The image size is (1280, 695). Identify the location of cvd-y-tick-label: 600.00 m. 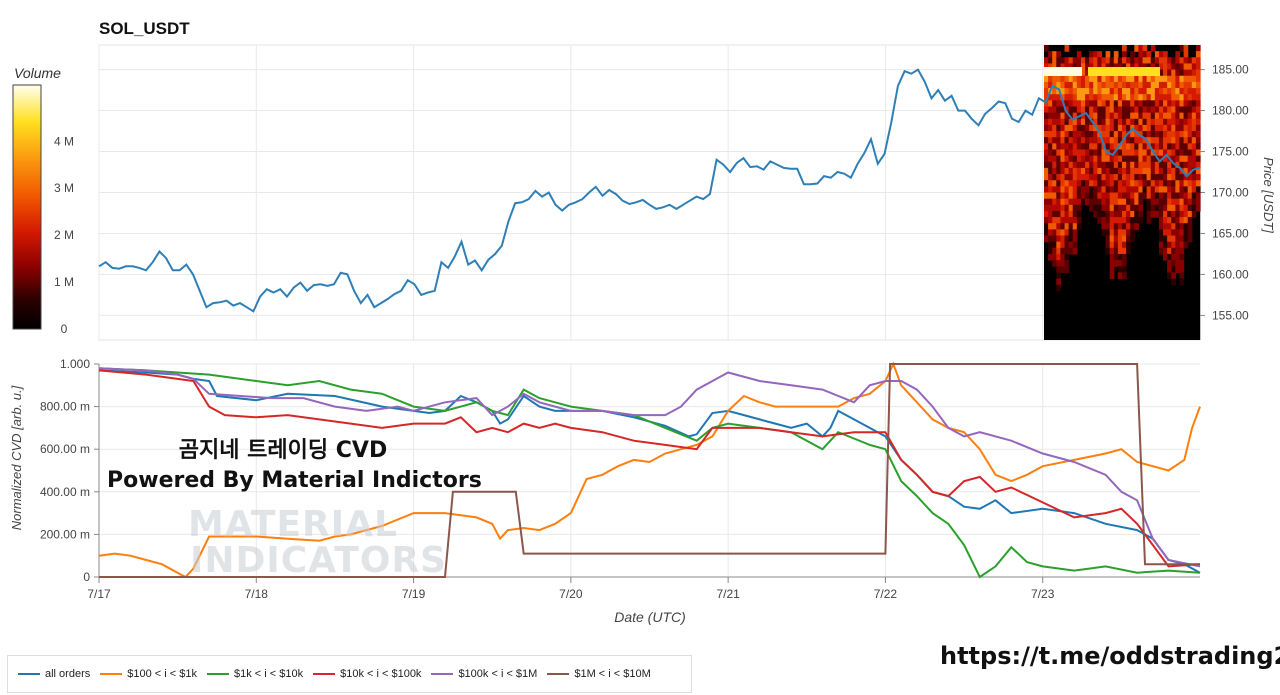
(65, 449).